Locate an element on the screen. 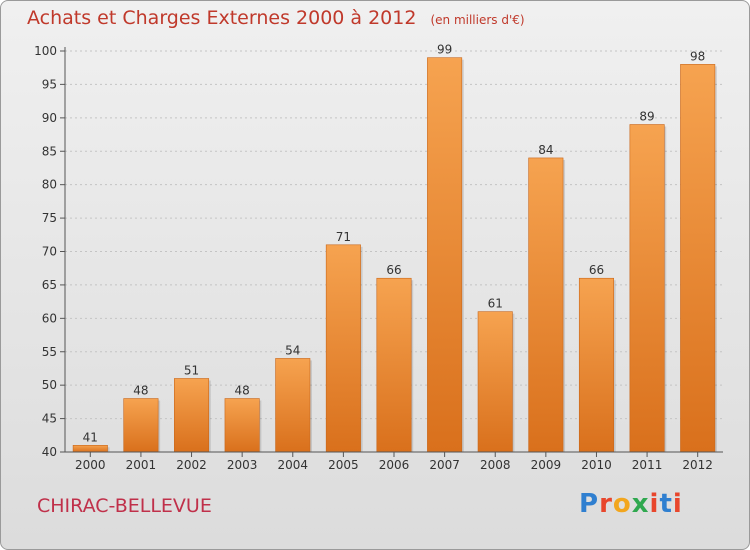 The height and width of the screenshot is (550, 750). x-tick-label: 2010 is located at coordinates (596, 465).